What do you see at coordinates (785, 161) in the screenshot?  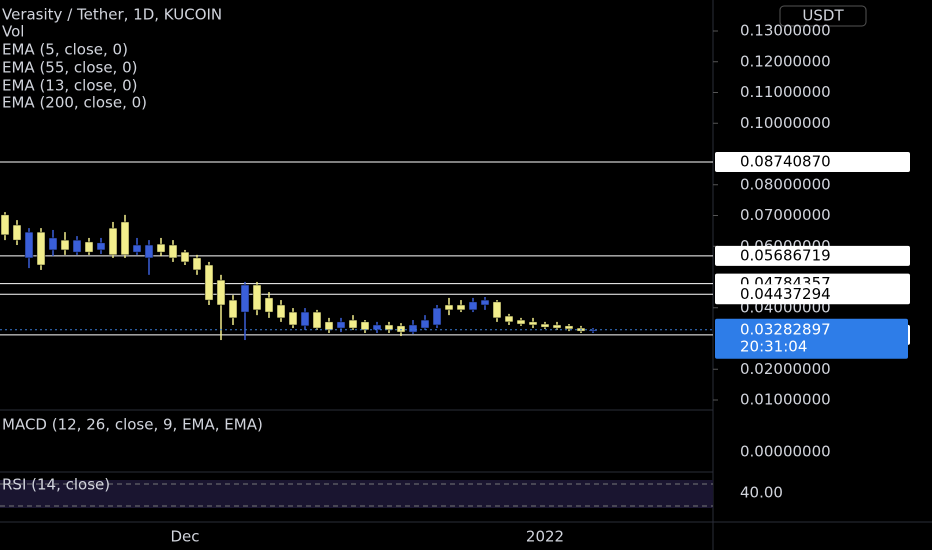 I see `price-label: 0.08740870` at bounding box center [785, 161].